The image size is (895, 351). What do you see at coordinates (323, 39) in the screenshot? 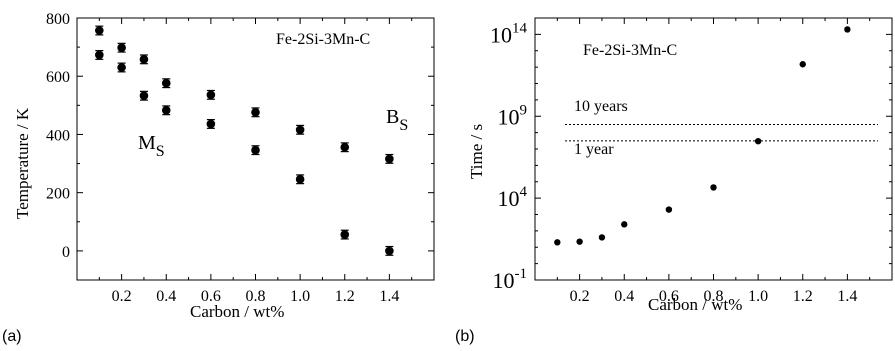
I see `panel-a-alloy-annotation: Fe-2Si-3Mn-C` at bounding box center [323, 39].